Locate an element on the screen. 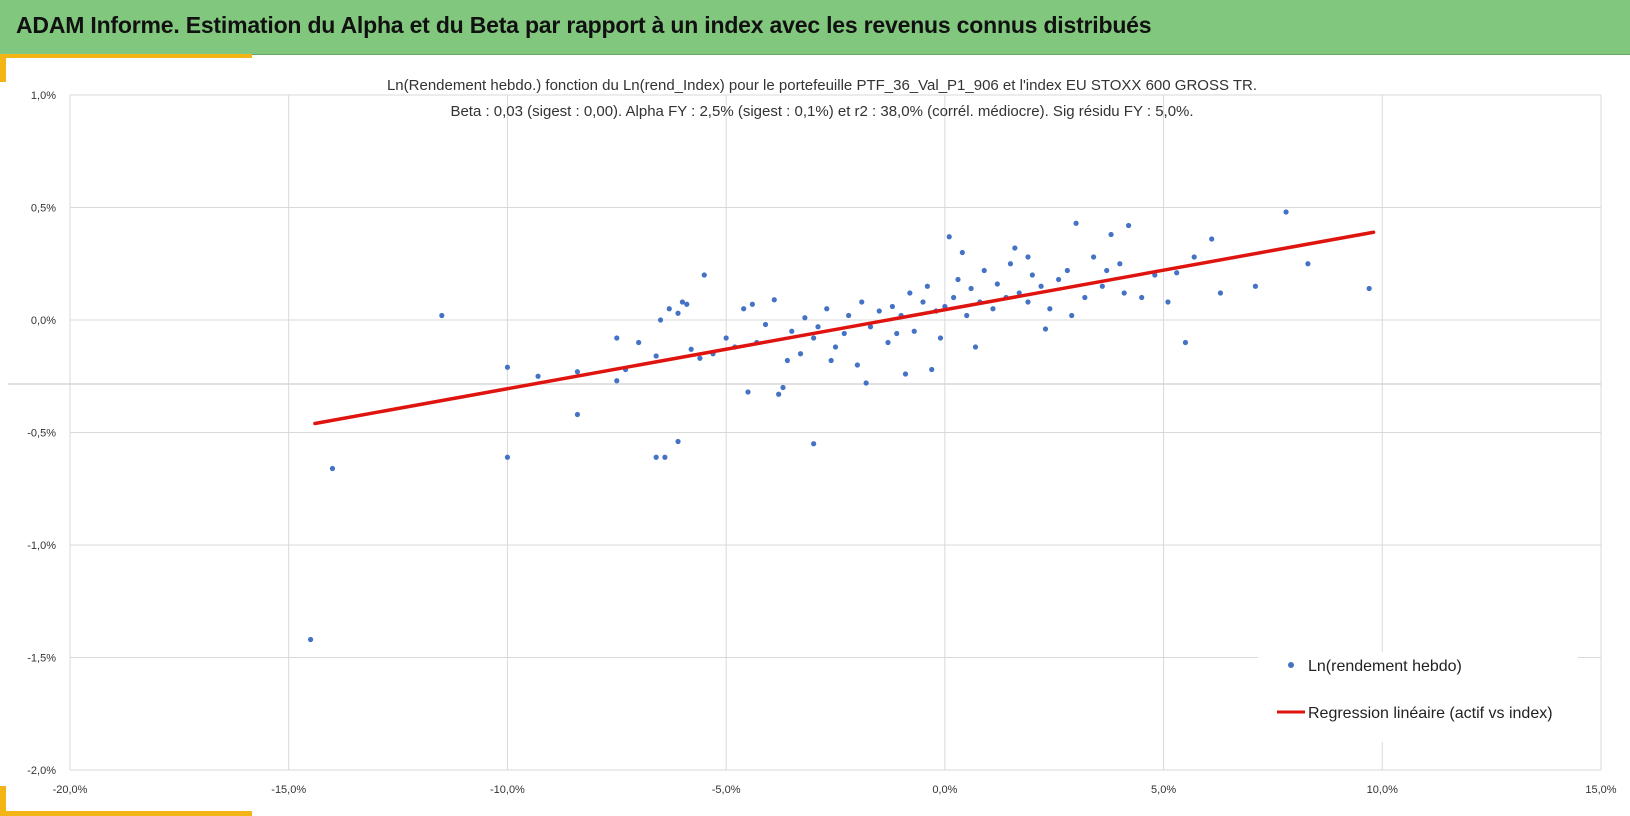  x-tick-label: 10,0% is located at coordinates (1382, 790).